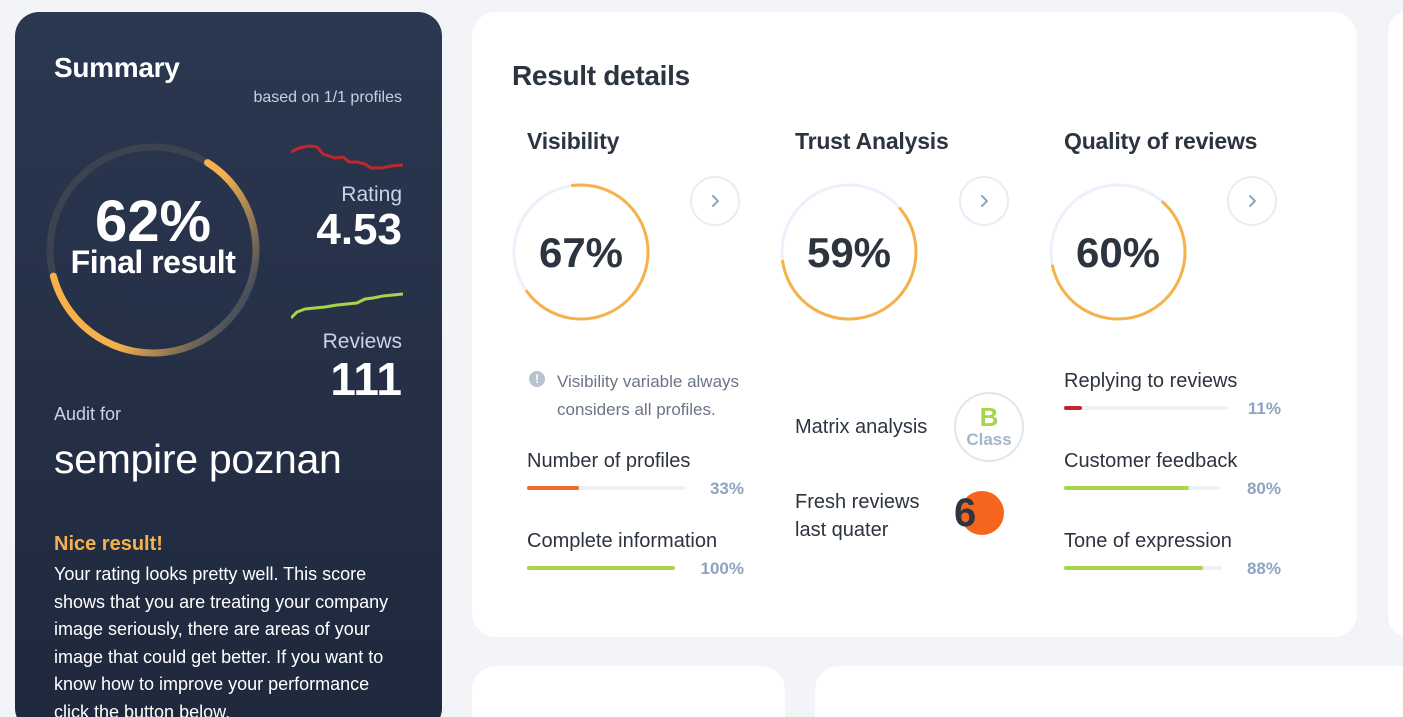 This screenshot has width=1403, height=717. I want to click on quality-of-reviews-gauge, so click(1118, 252).